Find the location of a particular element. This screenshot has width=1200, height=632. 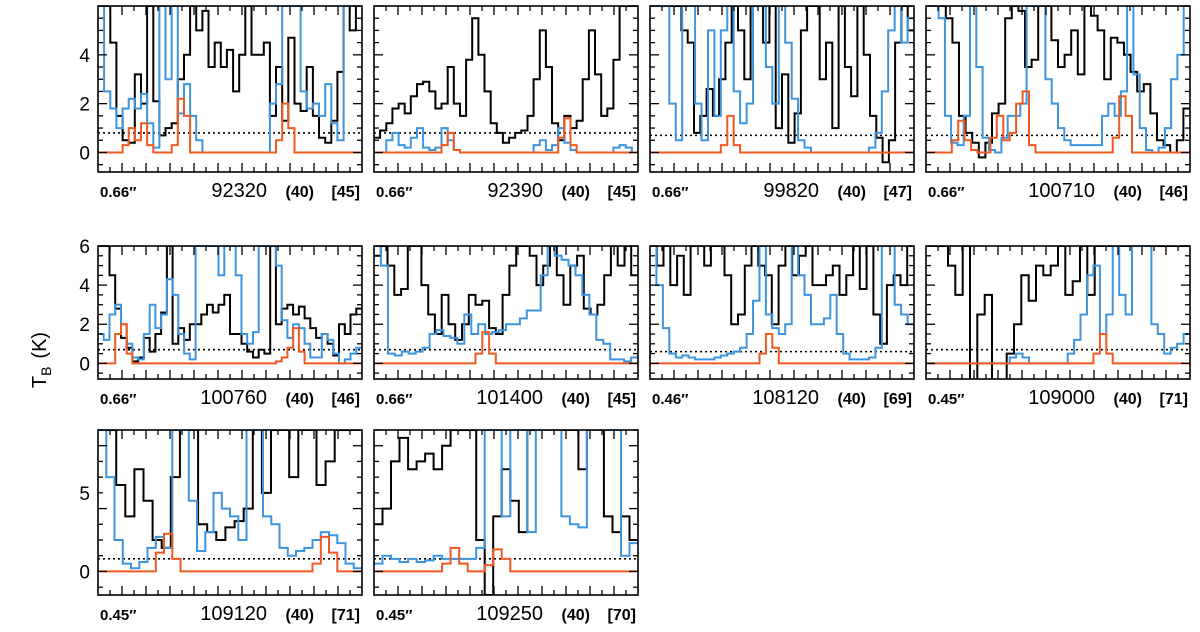

frequency-label: 100710 is located at coordinates (1061, 191).